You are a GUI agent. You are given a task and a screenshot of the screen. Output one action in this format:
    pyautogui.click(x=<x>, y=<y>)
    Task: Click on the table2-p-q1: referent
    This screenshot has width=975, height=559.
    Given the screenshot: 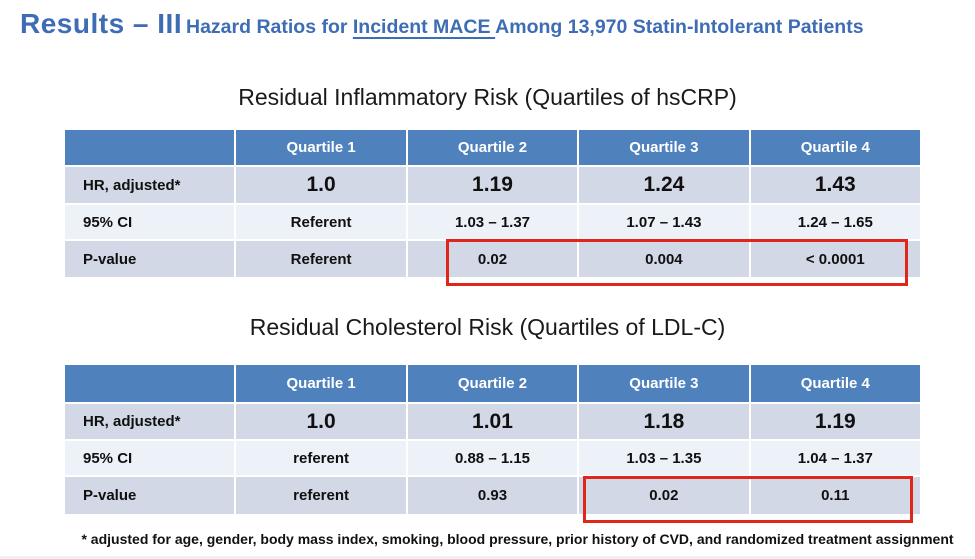 What is the action you would take?
    pyautogui.click(x=321, y=495)
    